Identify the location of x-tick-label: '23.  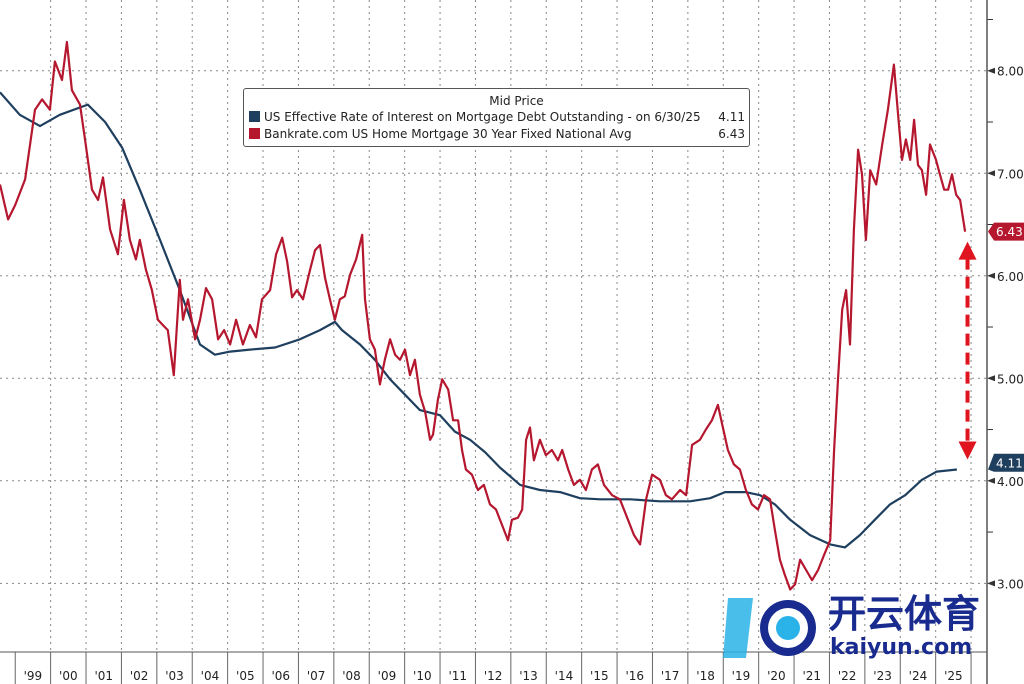
(882, 676).